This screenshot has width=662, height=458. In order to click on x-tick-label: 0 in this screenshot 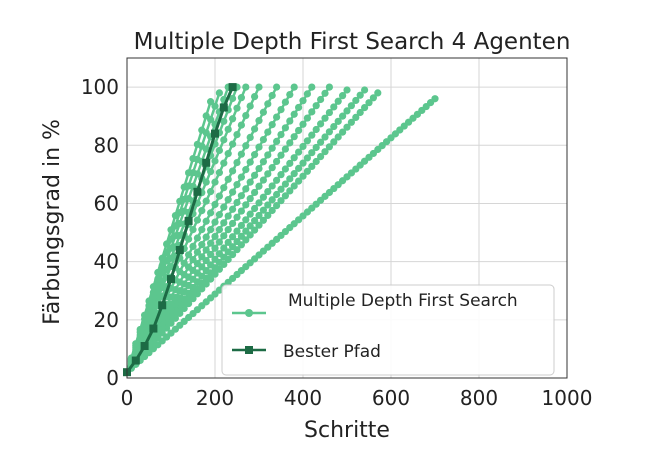, I will do `click(127, 398)`.